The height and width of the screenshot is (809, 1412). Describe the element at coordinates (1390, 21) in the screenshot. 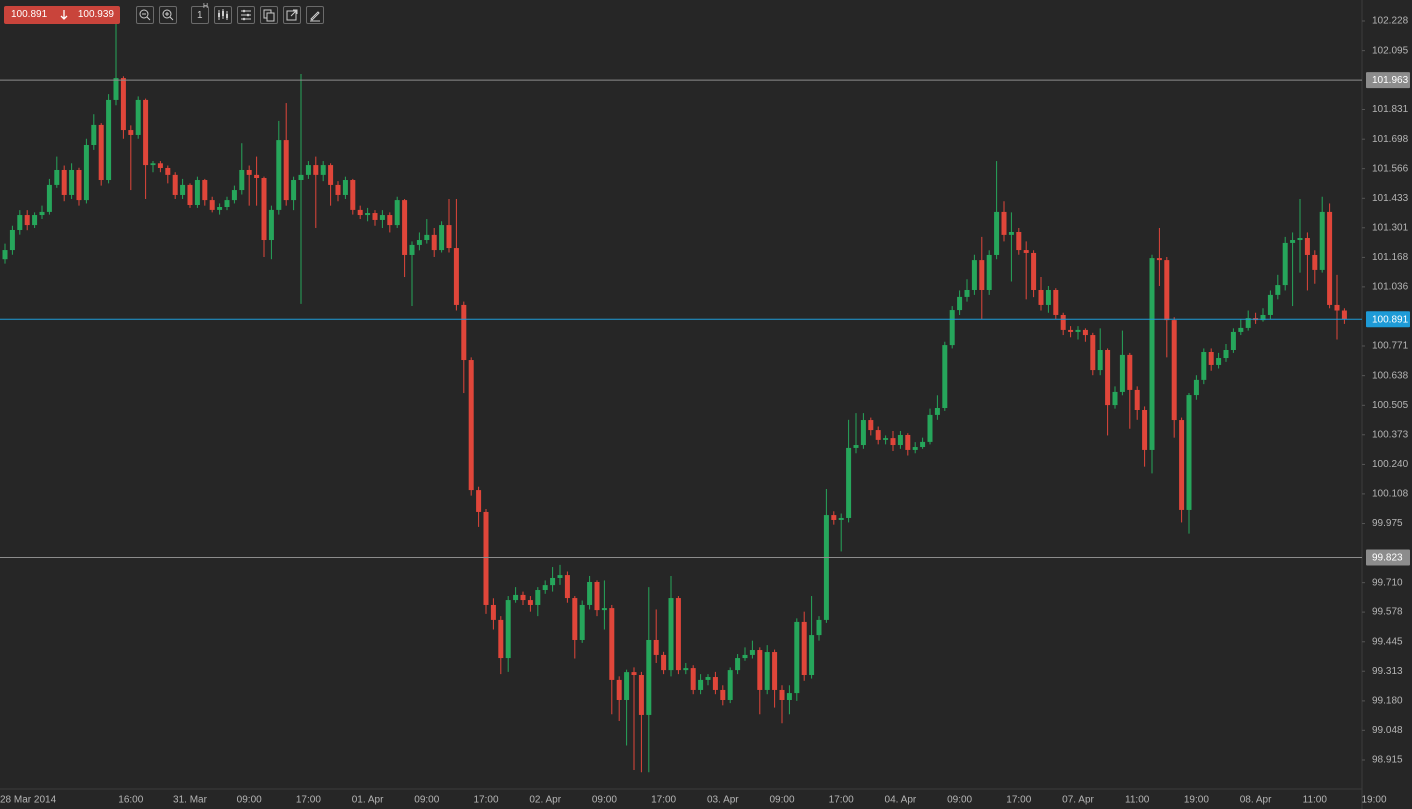

I see `y-tick-label: 102.228` at that location.